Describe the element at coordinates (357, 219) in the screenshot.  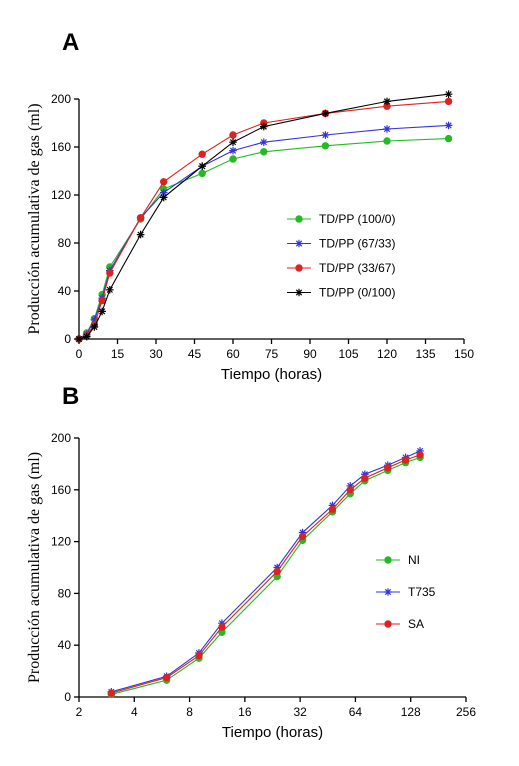
I see `legend-label: TD/PP (100/0)` at that location.